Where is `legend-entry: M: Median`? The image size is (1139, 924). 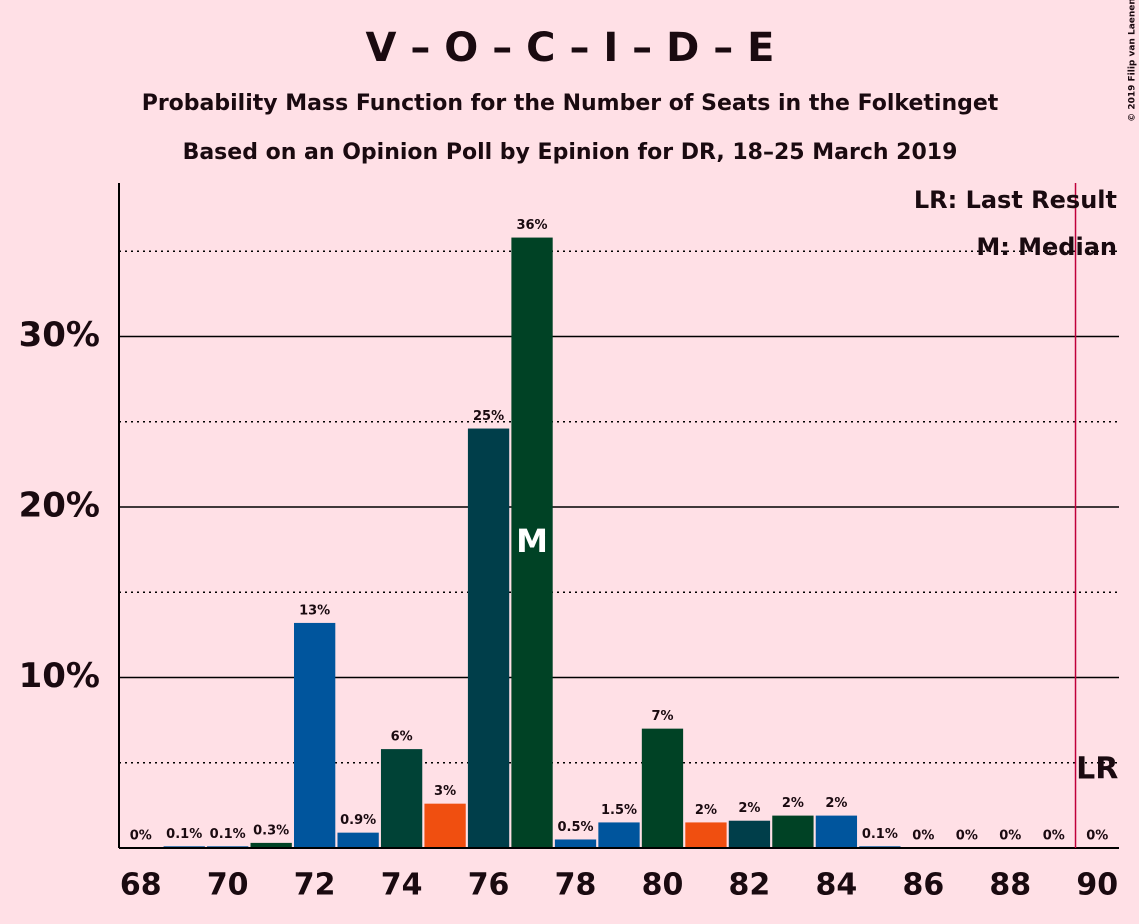
legend-entry: M: Median is located at coordinates (1046, 247).